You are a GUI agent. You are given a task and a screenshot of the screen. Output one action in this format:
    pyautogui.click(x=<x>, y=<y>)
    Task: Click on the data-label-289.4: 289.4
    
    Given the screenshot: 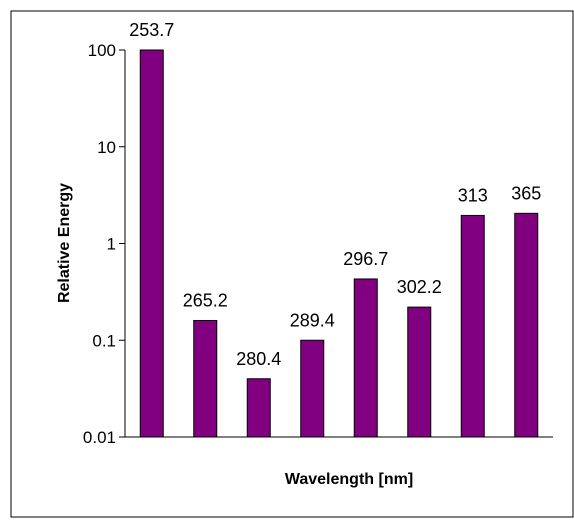 What is the action you would take?
    pyautogui.click(x=312, y=320)
    